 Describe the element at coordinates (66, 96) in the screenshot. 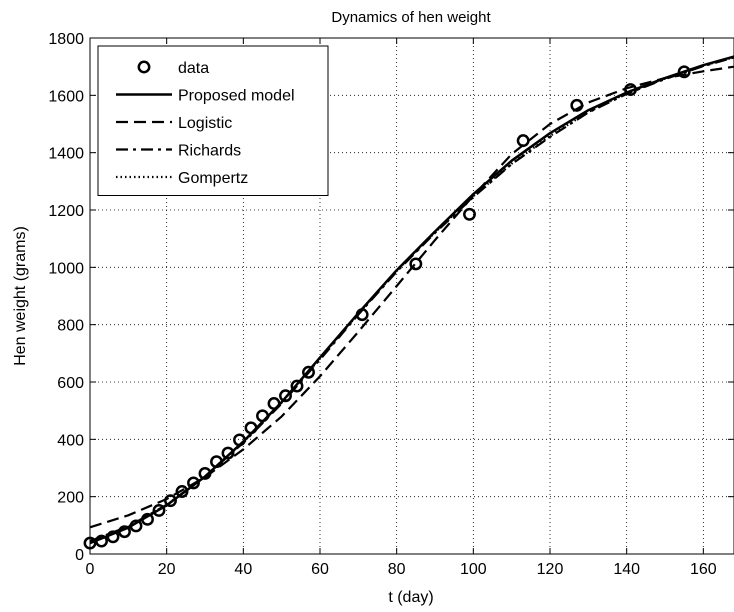

I see `y-tick-label: 1600` at that location.